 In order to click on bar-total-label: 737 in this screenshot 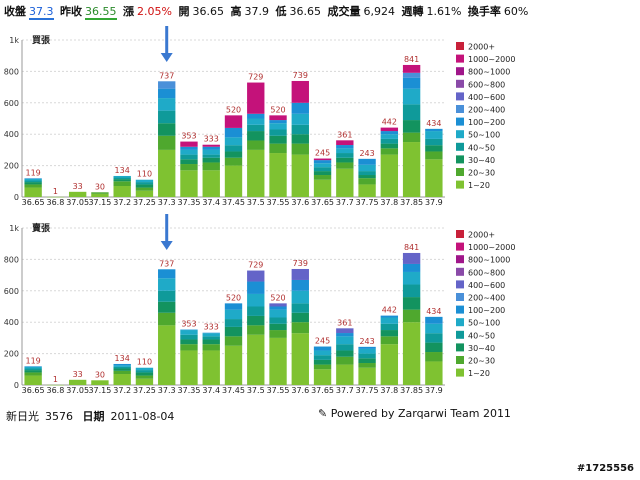, I will do `click(166, 75)`.